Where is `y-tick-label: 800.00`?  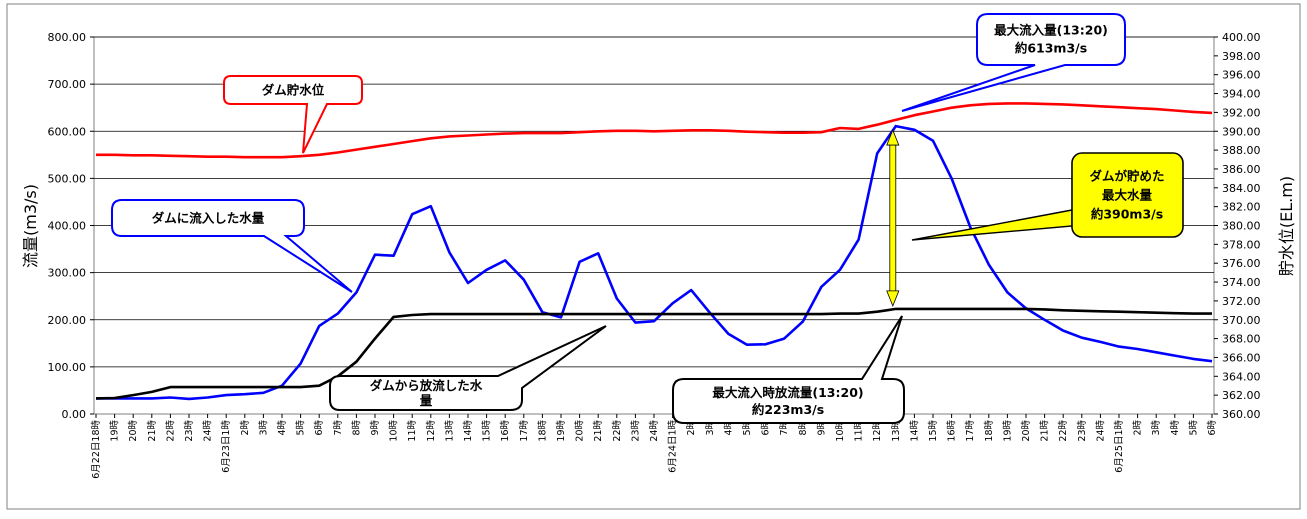
y-tick-label: 800.00 is located at coordinates (67, 37).